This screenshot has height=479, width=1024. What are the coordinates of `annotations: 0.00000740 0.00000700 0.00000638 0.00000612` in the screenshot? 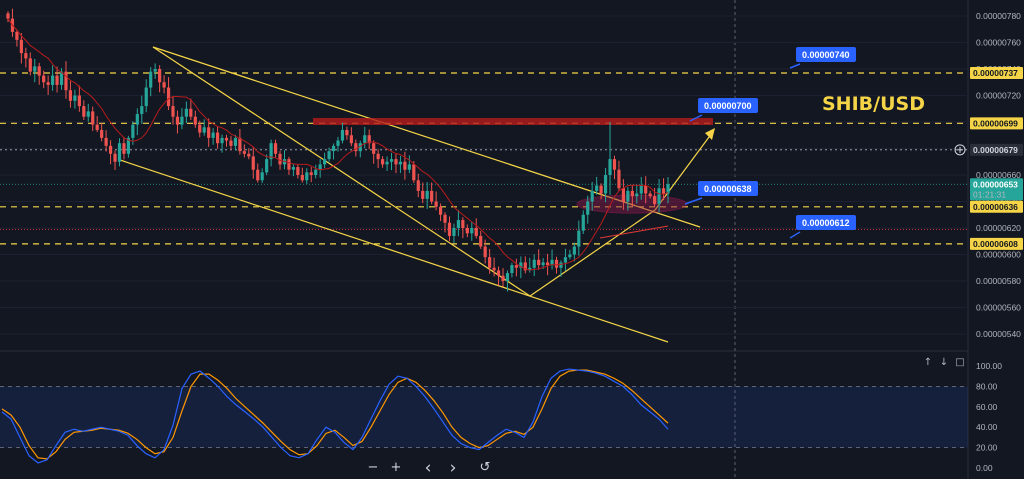 It's located at (770, 143).